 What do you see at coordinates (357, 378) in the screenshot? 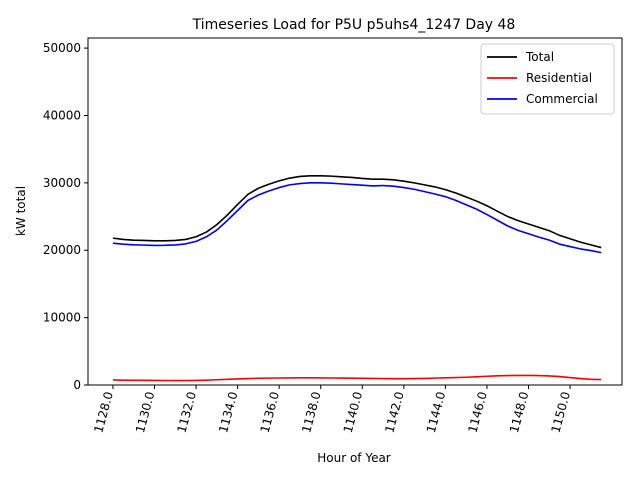
I see `series-line-residential` at bounding box center [357, 378].